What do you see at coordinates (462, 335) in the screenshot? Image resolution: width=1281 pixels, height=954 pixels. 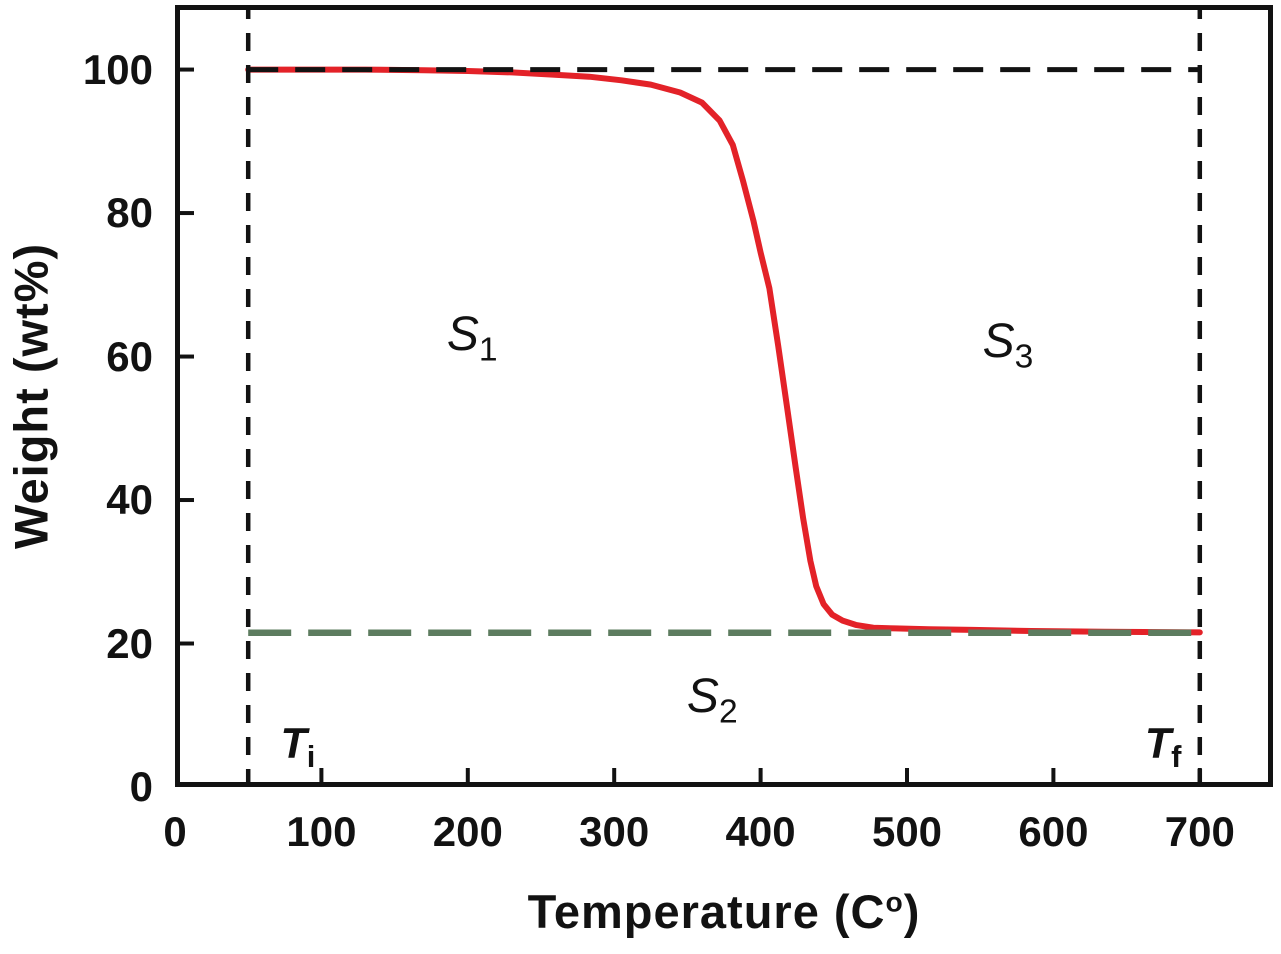 I see `region-label-s1-main: S` at bounding box center [462, 335].